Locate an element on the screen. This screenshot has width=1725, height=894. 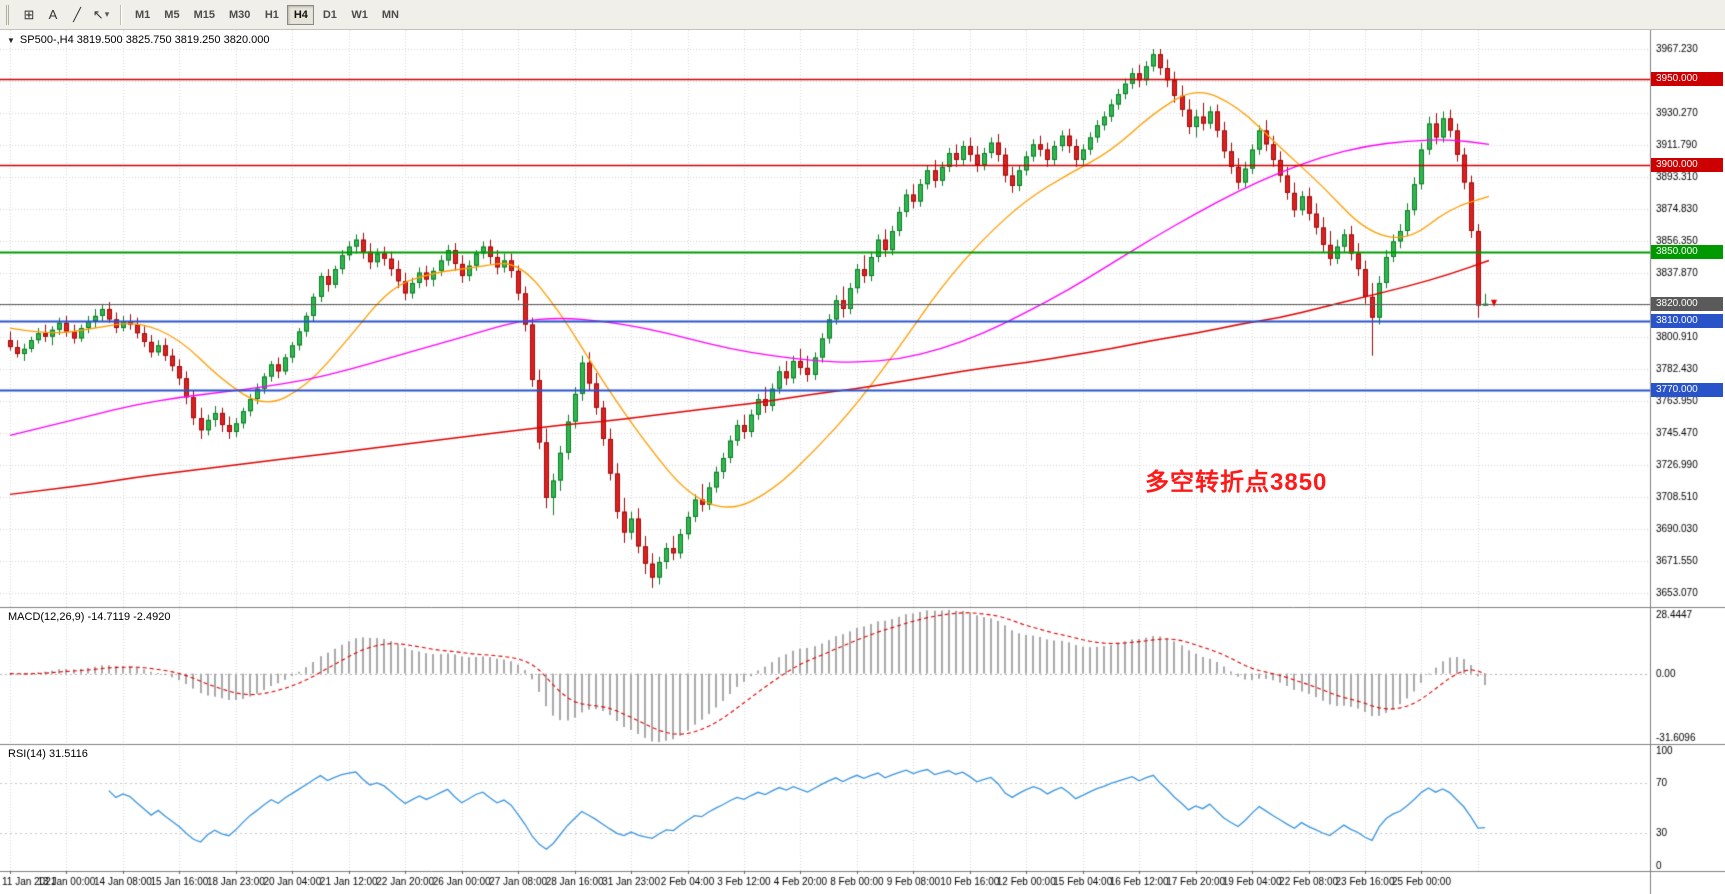
arrows-tool-button: ↖ ▾ is located at coordinates (101, 15).